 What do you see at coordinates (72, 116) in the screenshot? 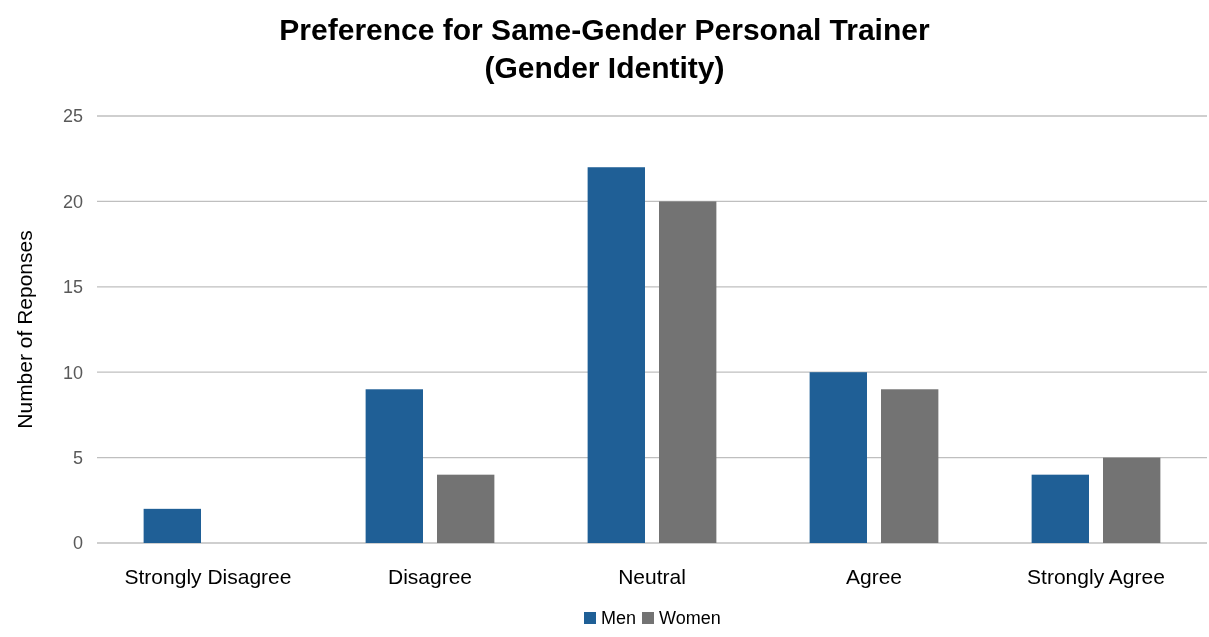
I see `y-tick-label: 25` at bounding box center [72, 116].